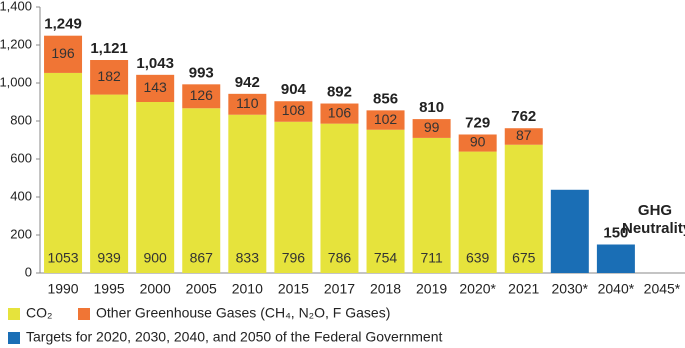  What do you see at coordinates (653, 219) in the screenshot?
I see `annotation: GHG Neutrality` at bounding box center [653, 219].